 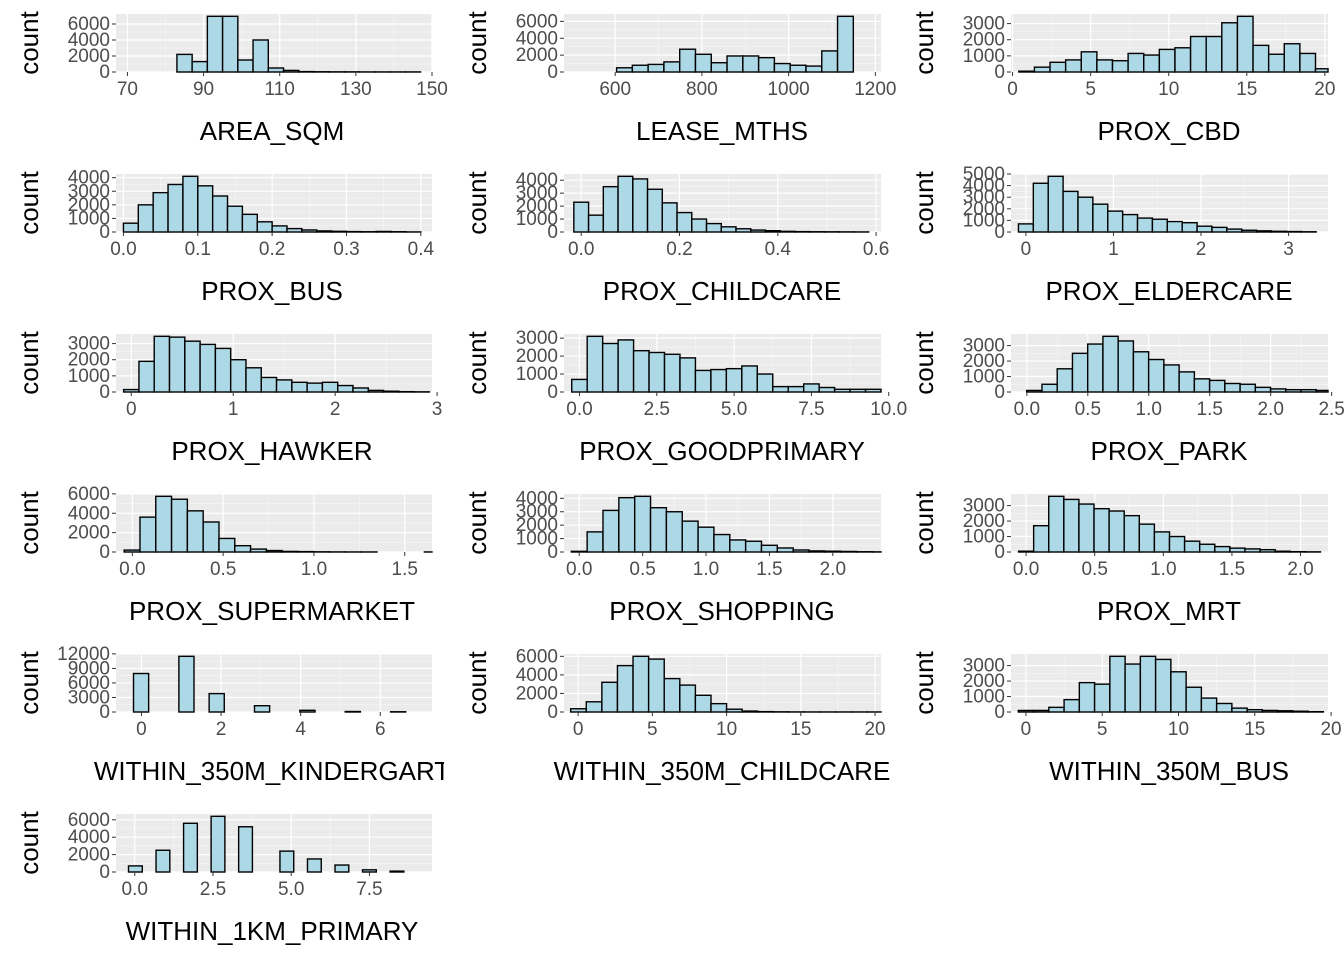 What do you see at coordinates (1270, 409) in the screenshot?
I see `chart-8-x-tick-label: 2.0` at bounding box center [1270, 409].